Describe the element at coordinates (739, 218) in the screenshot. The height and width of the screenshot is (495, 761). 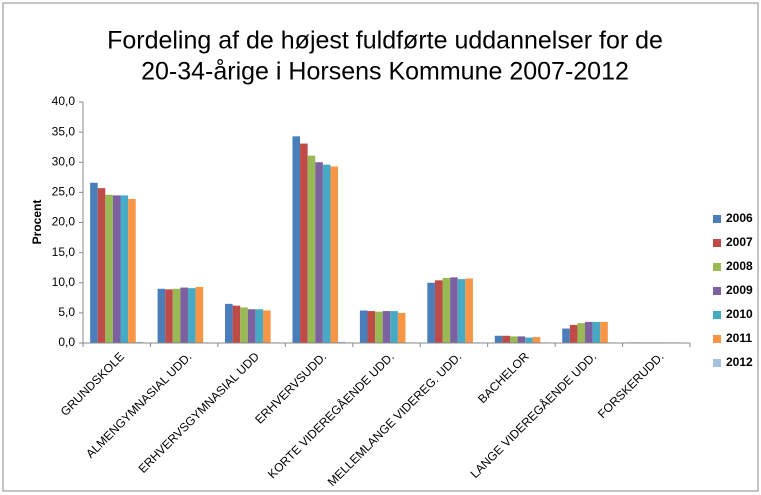
I see `legend-label: 2006` at that location.